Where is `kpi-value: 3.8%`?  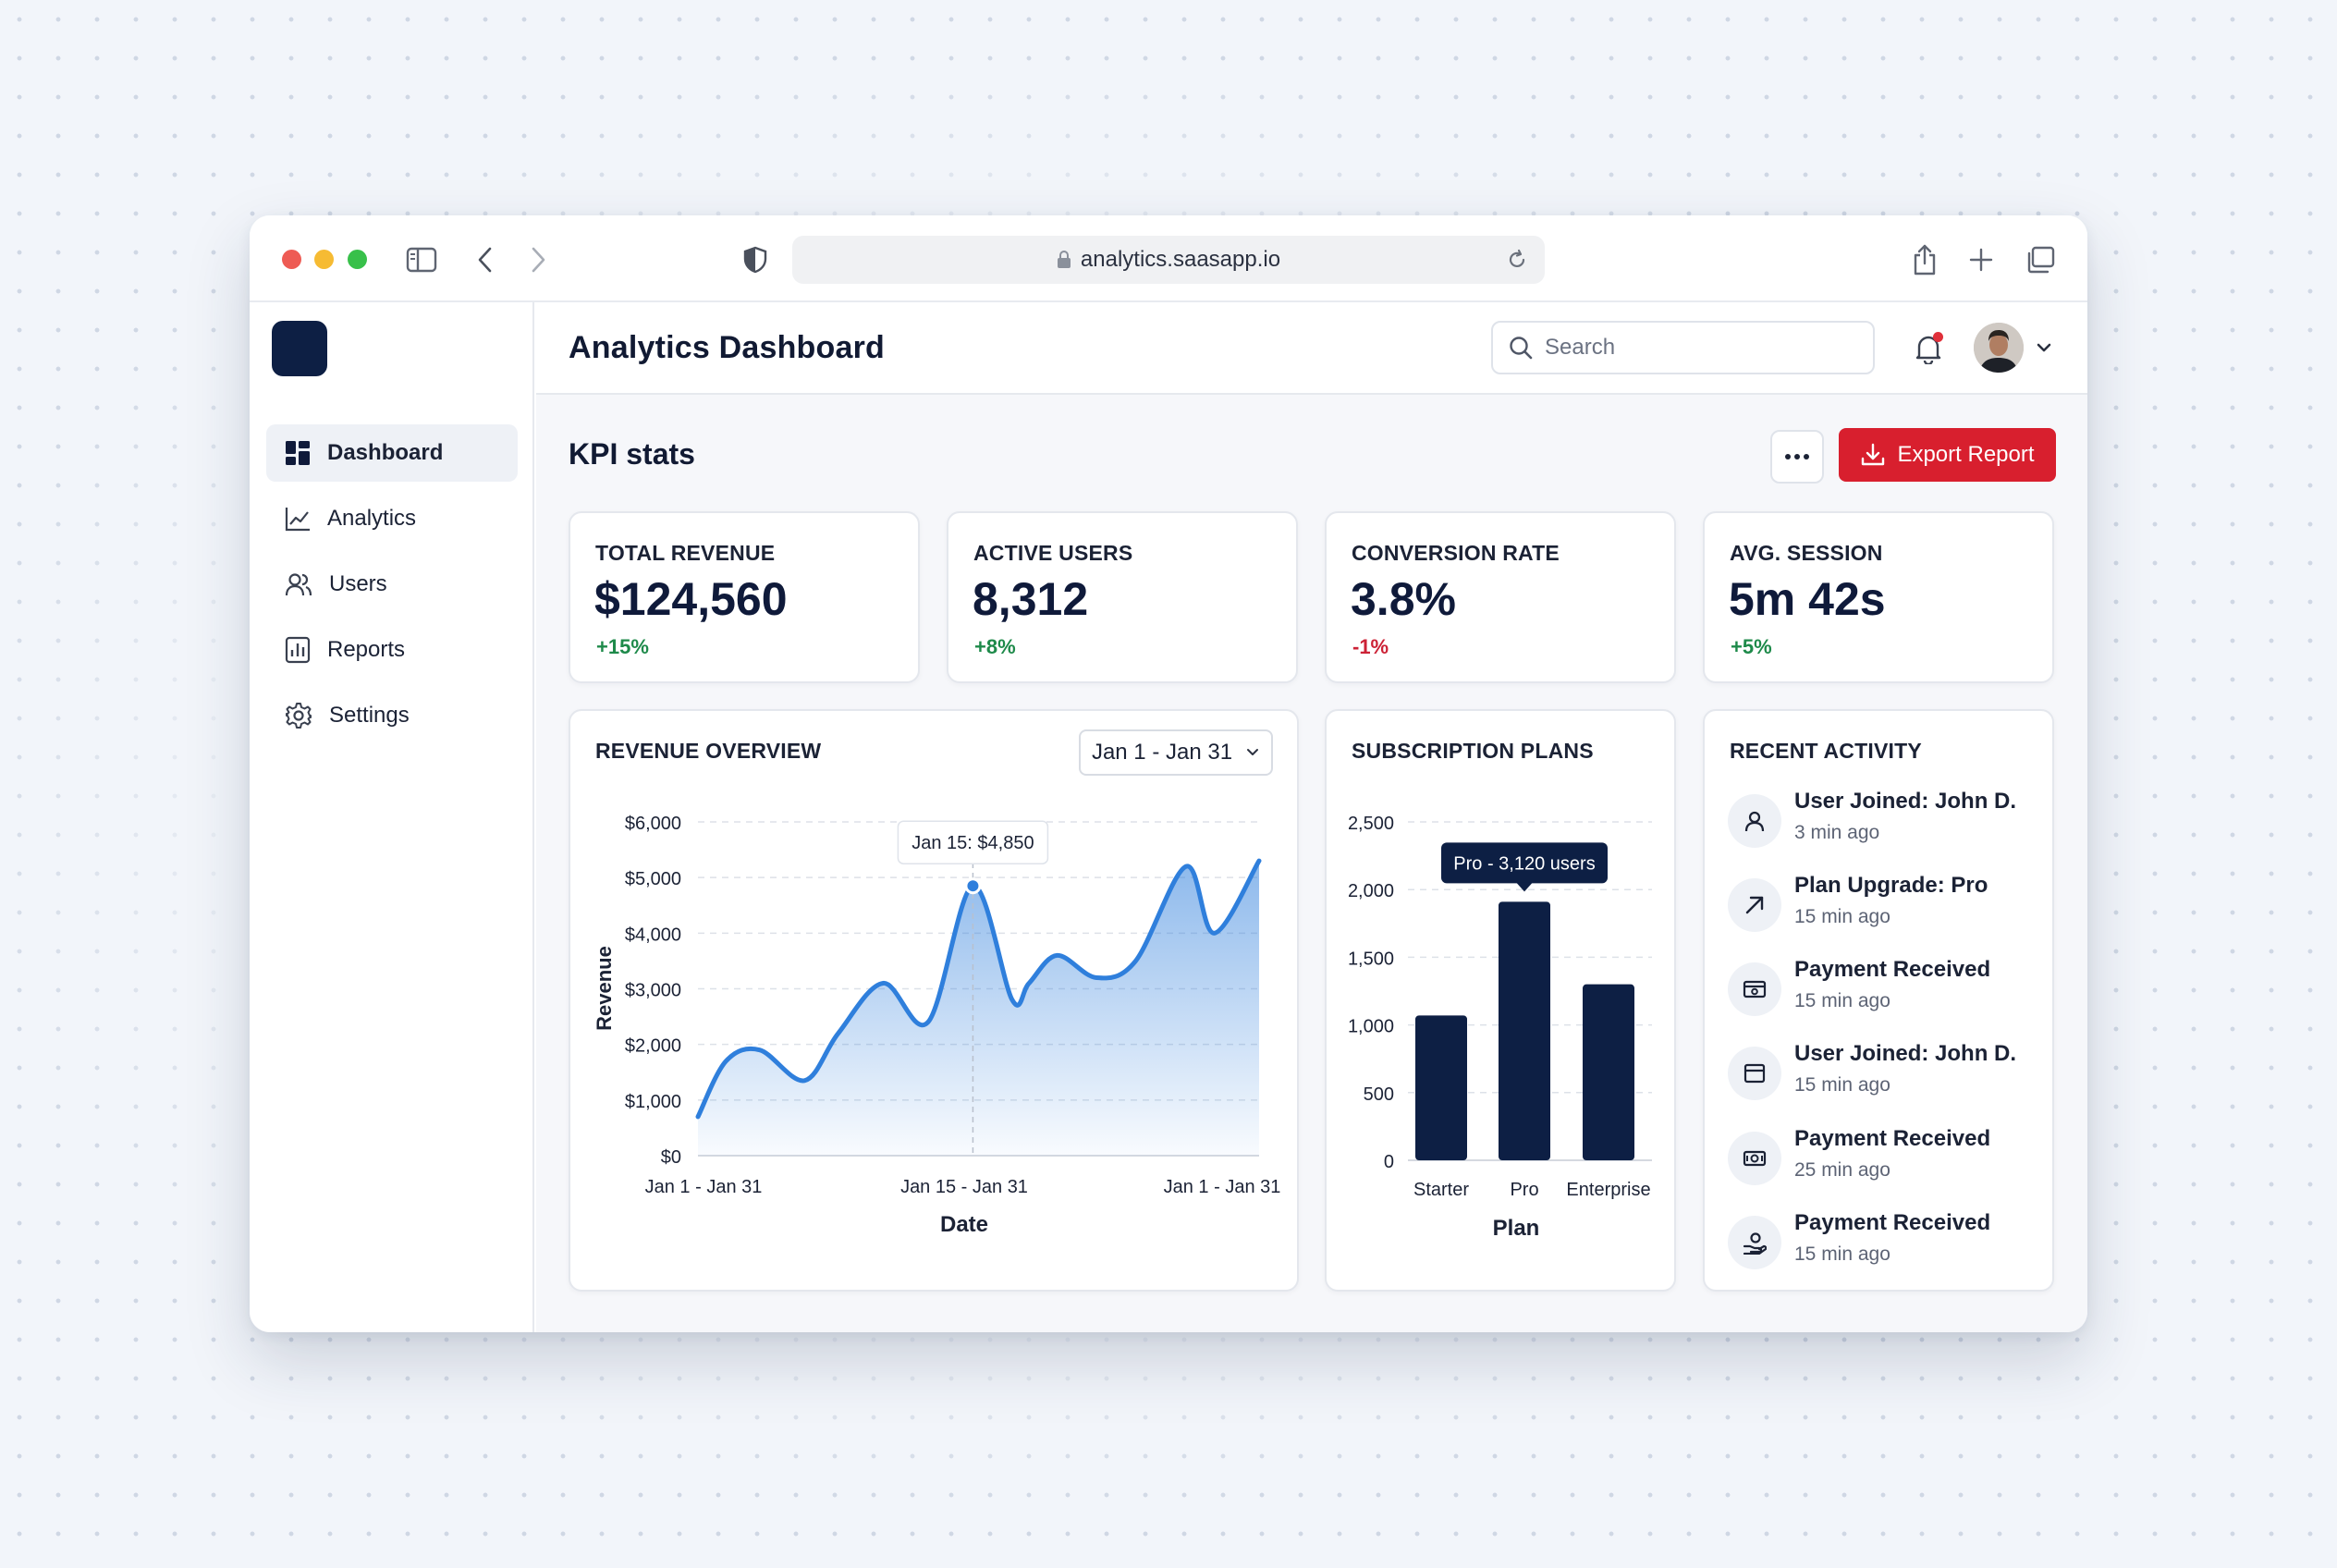
kpi-value: 3.8% is located at coordinates (1403, 599).